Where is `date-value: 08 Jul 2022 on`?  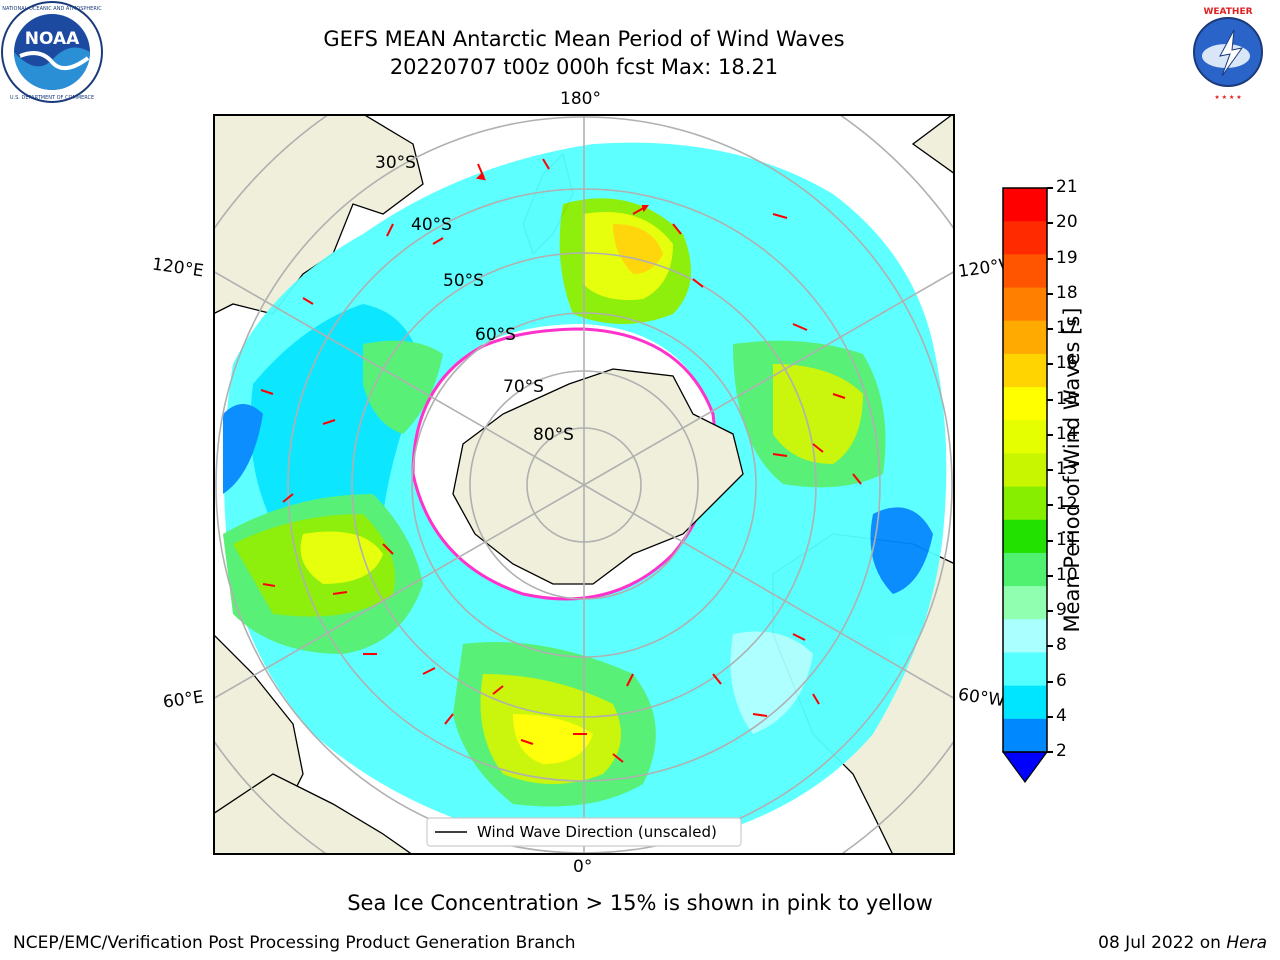 date-value: 08 Jul 2022 on is located at coordinates (1162, 943).